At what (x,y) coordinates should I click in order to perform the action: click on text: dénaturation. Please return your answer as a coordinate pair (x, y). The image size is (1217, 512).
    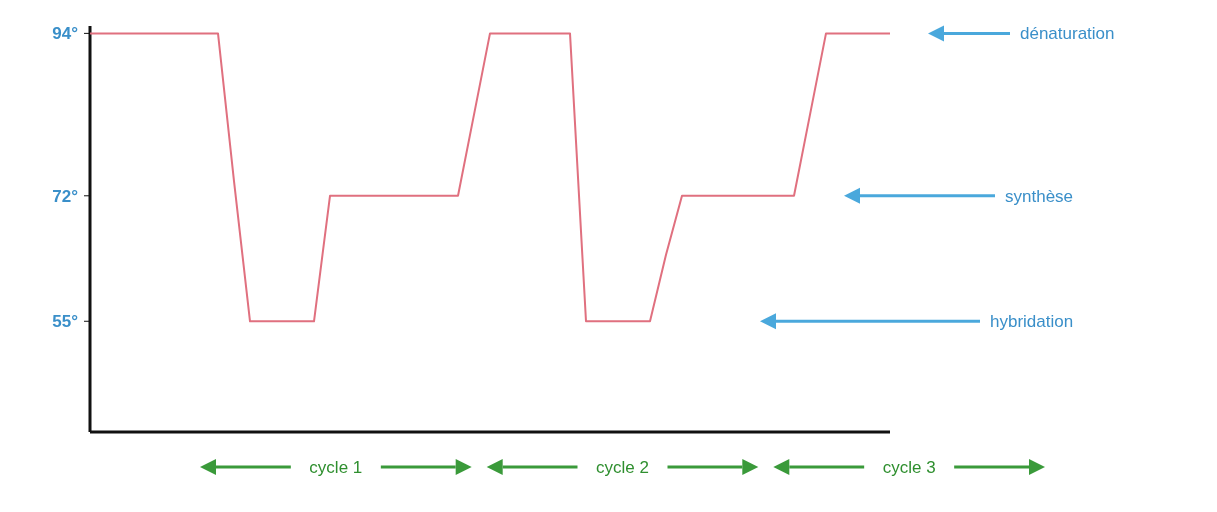
    Looking at the image, I should click on (1067, 34).